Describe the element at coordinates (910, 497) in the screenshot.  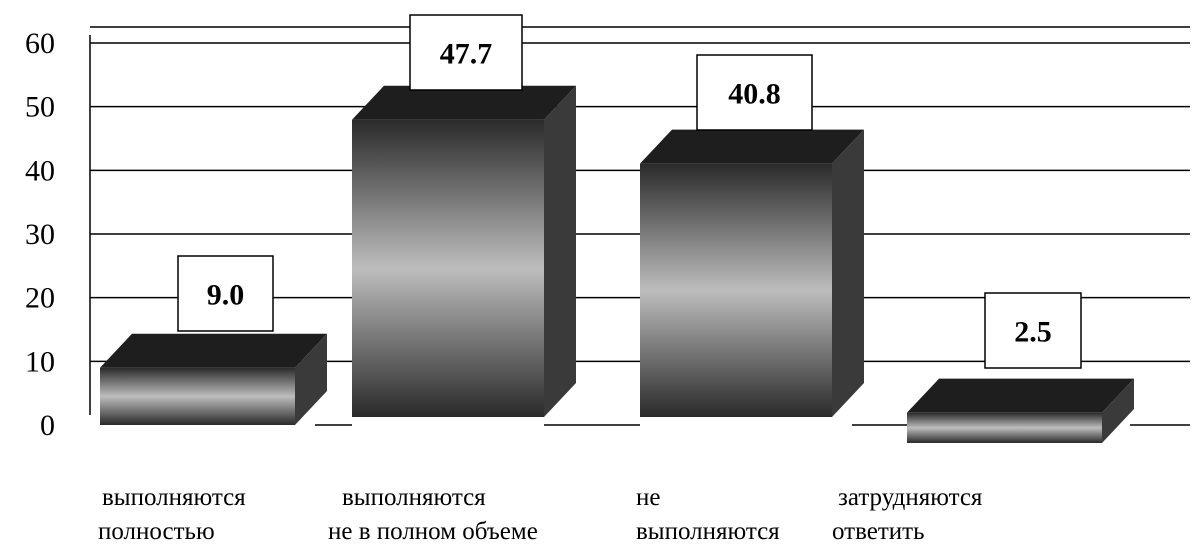
I see `category-label: затрудняются` at that location.